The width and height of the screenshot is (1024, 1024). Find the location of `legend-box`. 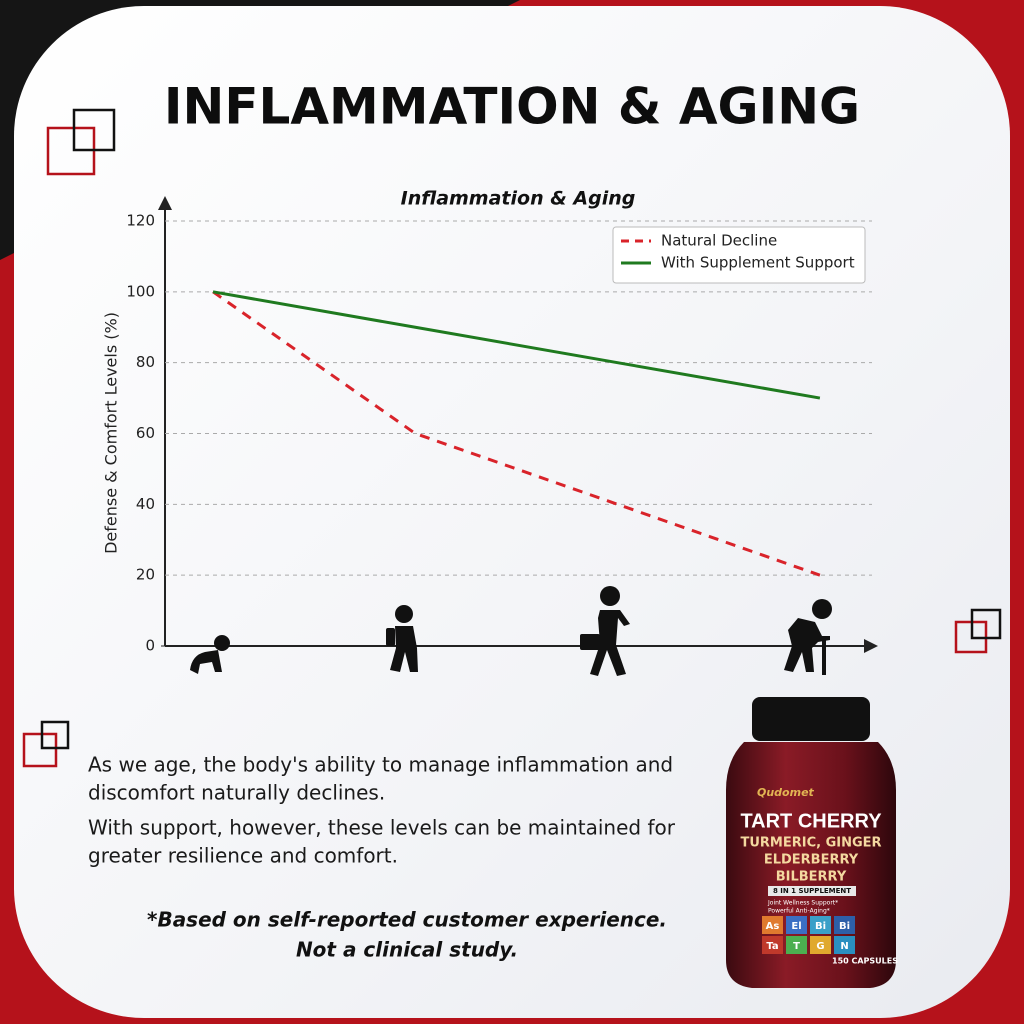

legend-box is located at coordinates (739, 255).